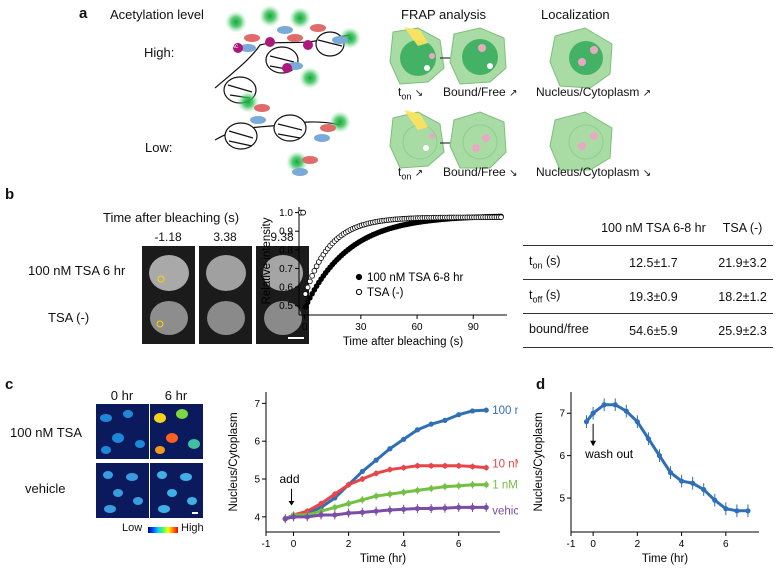  Describe the element at coordinates (291, 503) in the screenshot. I see `add-arrow-head` at that location.